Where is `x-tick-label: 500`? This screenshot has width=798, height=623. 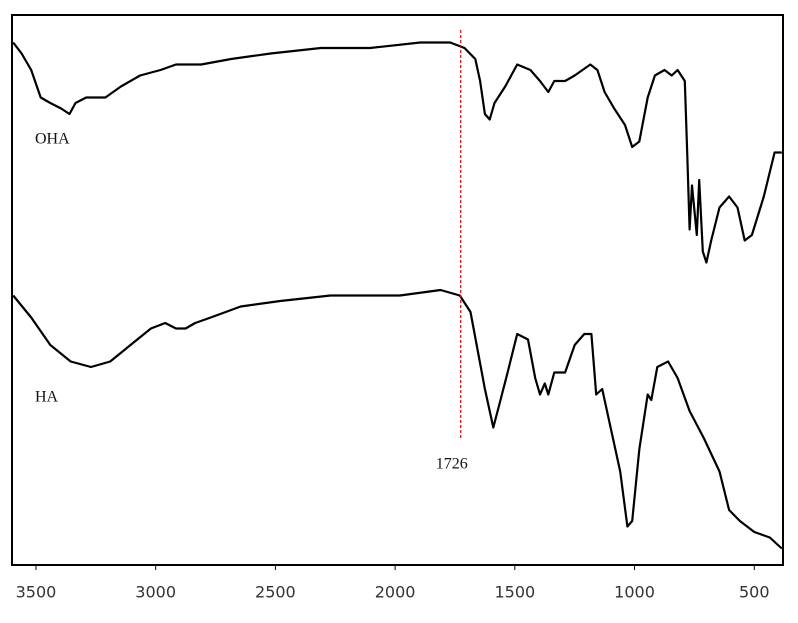
x-tick-label: 500 is located at coordinates (754, 592).